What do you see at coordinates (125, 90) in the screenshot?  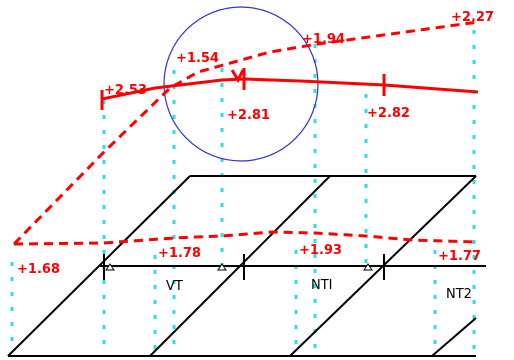 I see `elevation-label: +2.53` at bounding box center [125, 90].